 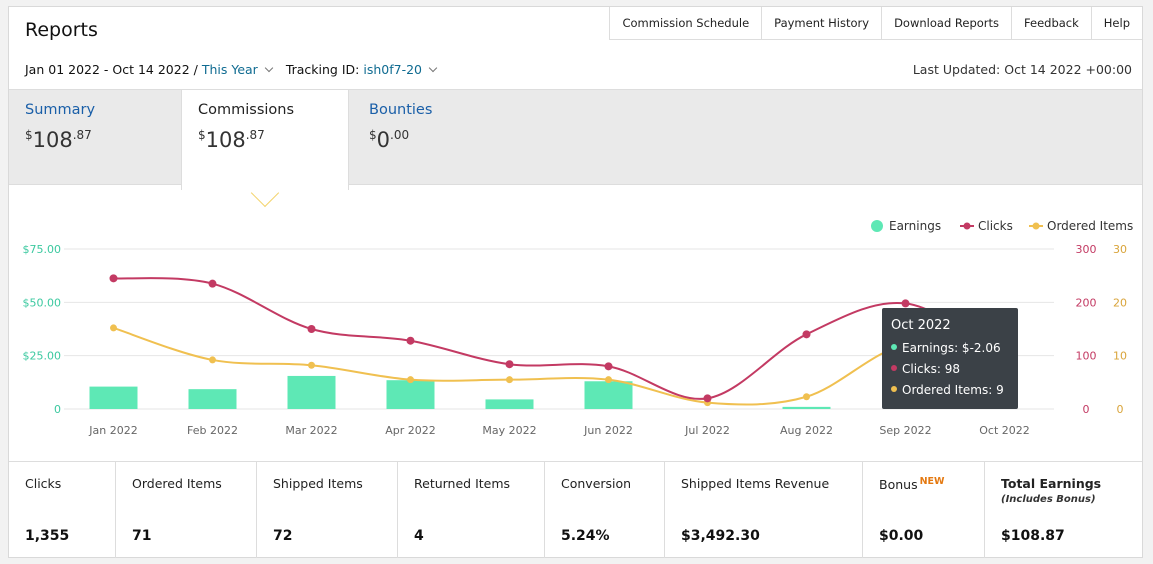 I want to click on stat-bonus: Bonus NEW $0.00, so click(x=924, y=510).